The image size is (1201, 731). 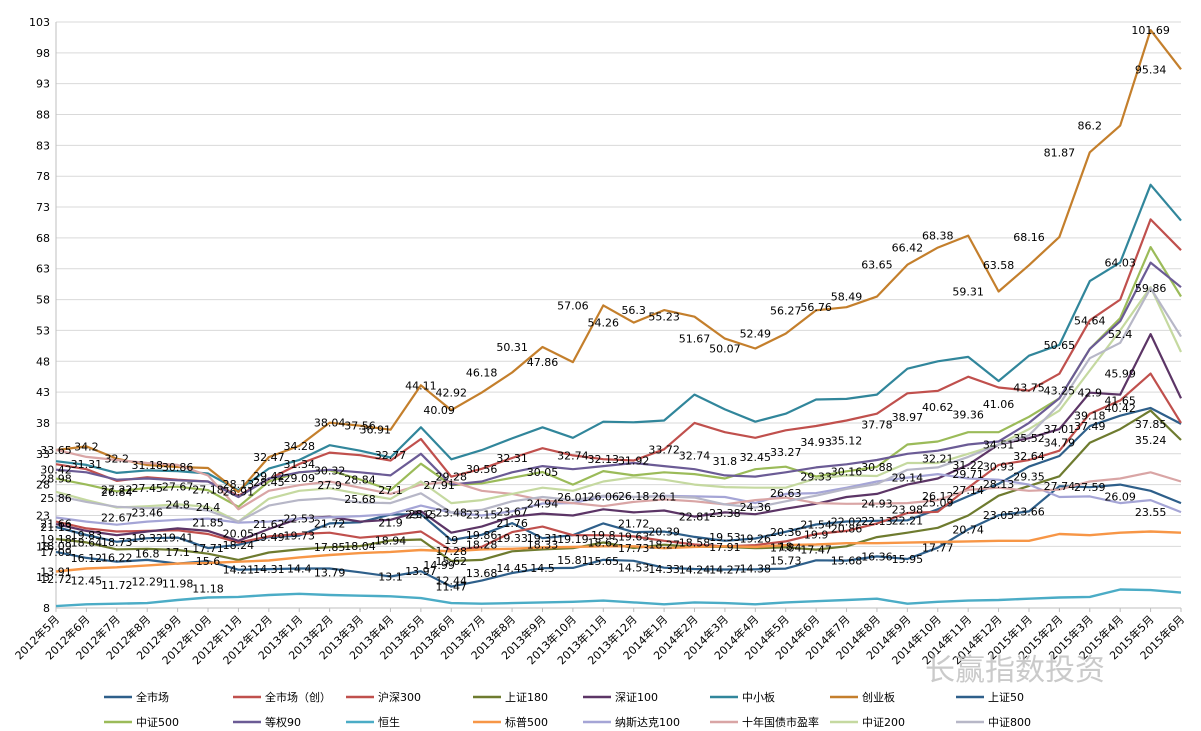 I want to click on data-label: 25.09, so click(x=938, y=503).